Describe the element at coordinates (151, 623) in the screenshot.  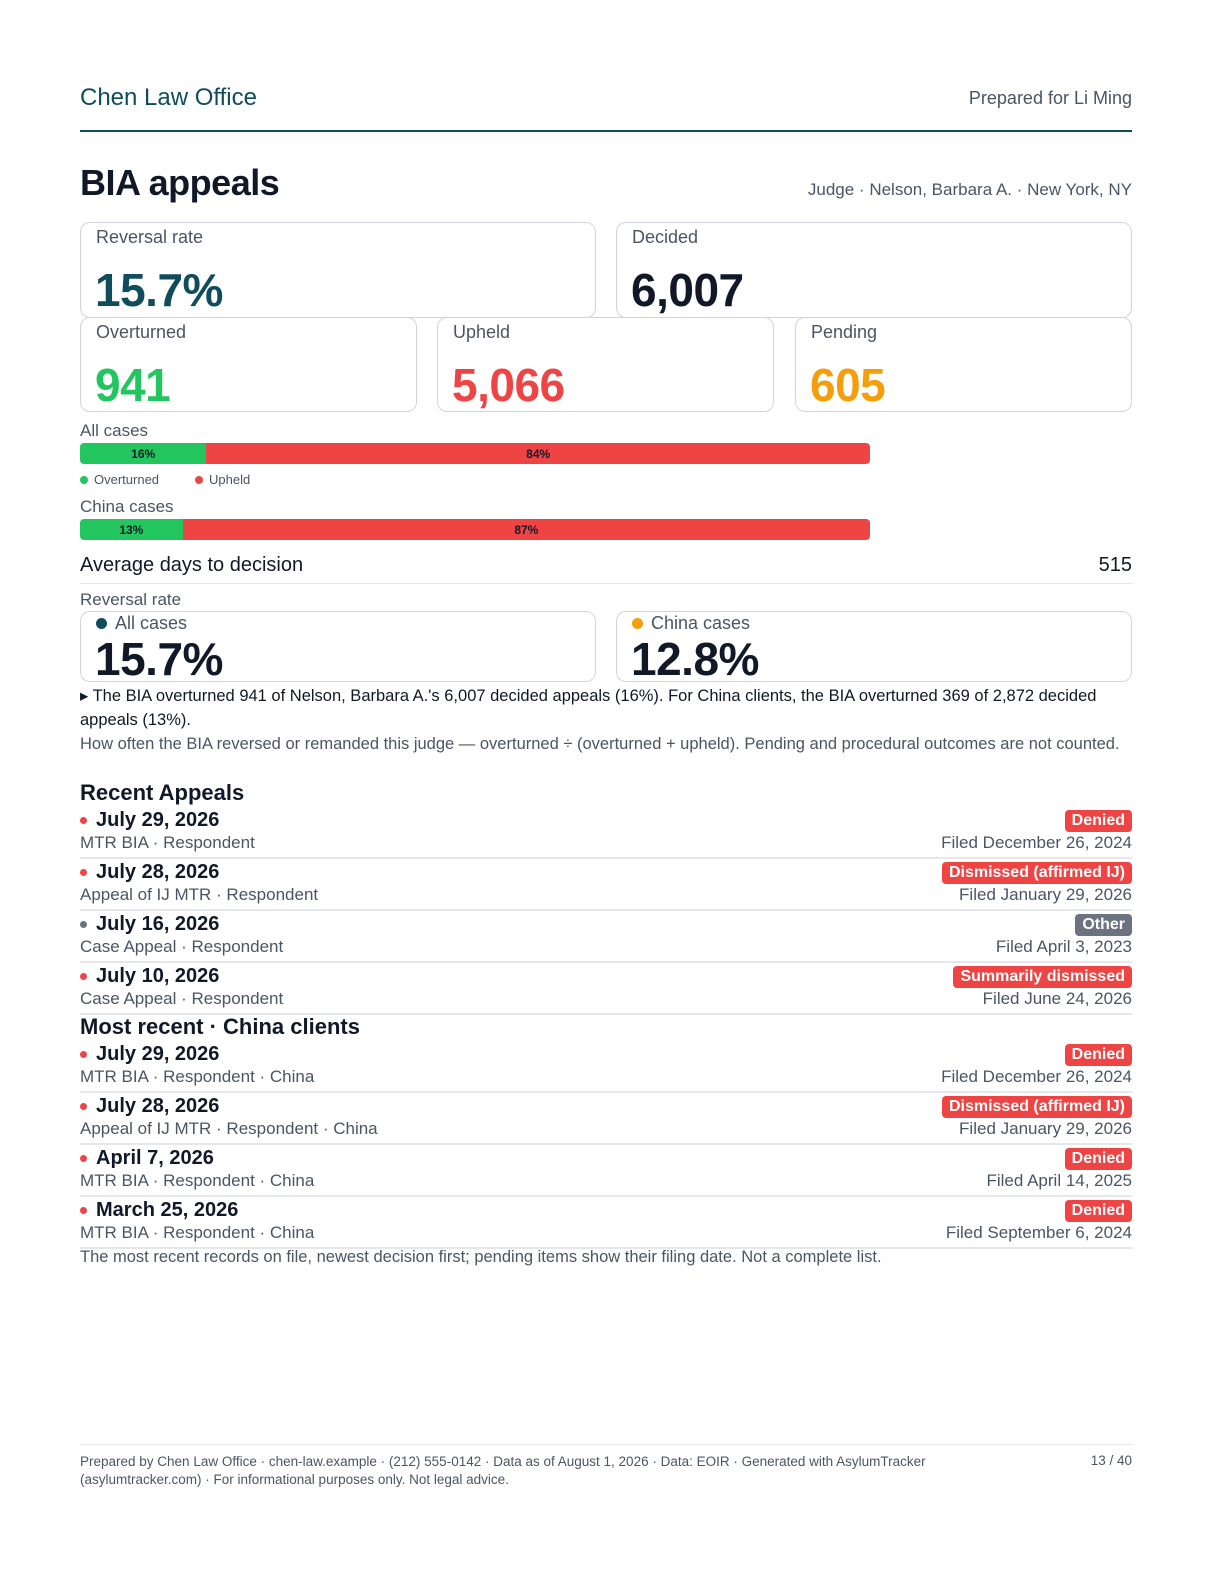
I see `reversal-all-label: All cases` at that location.